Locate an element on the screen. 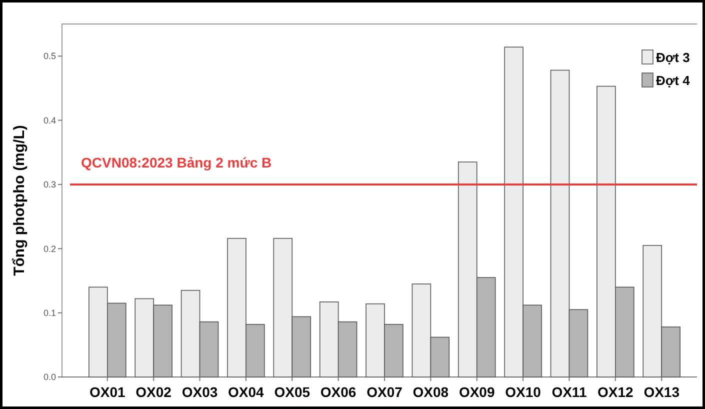  y-tick-label: 0.3 is located at coordinates (49, 185).